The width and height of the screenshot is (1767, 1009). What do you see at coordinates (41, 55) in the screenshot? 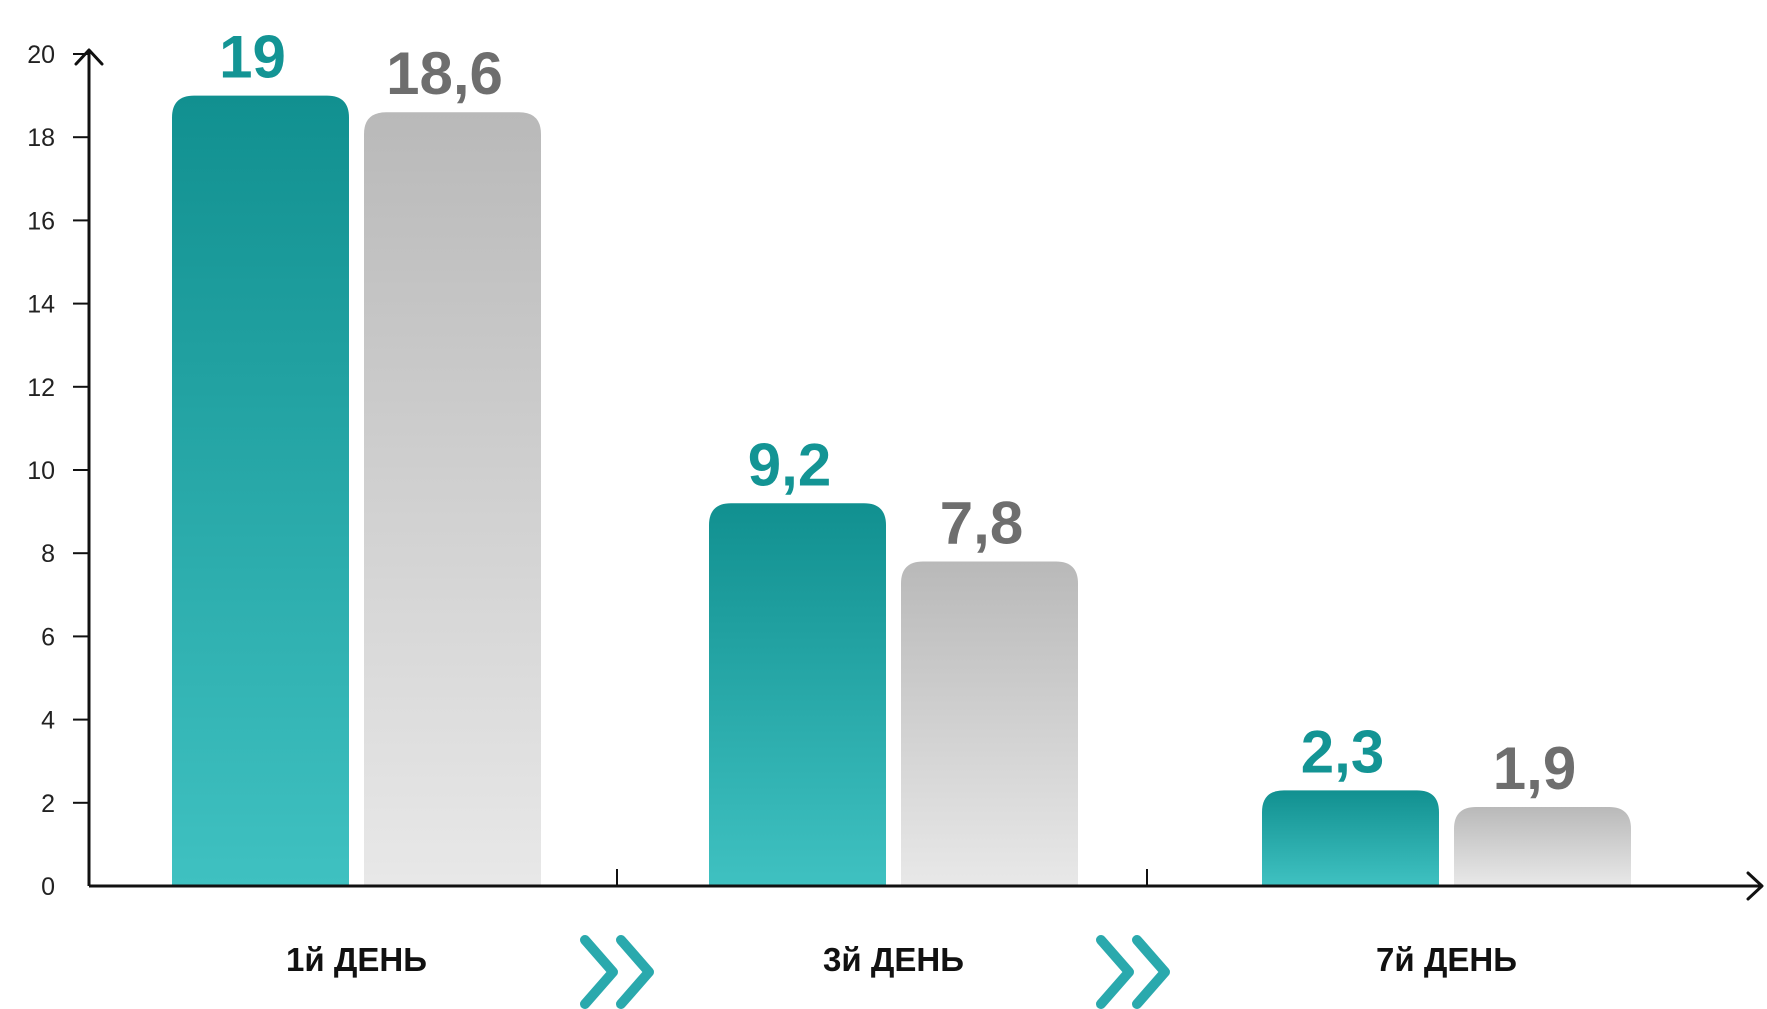
I see `y-tick-label: 20` at bounding box center [41, 55].